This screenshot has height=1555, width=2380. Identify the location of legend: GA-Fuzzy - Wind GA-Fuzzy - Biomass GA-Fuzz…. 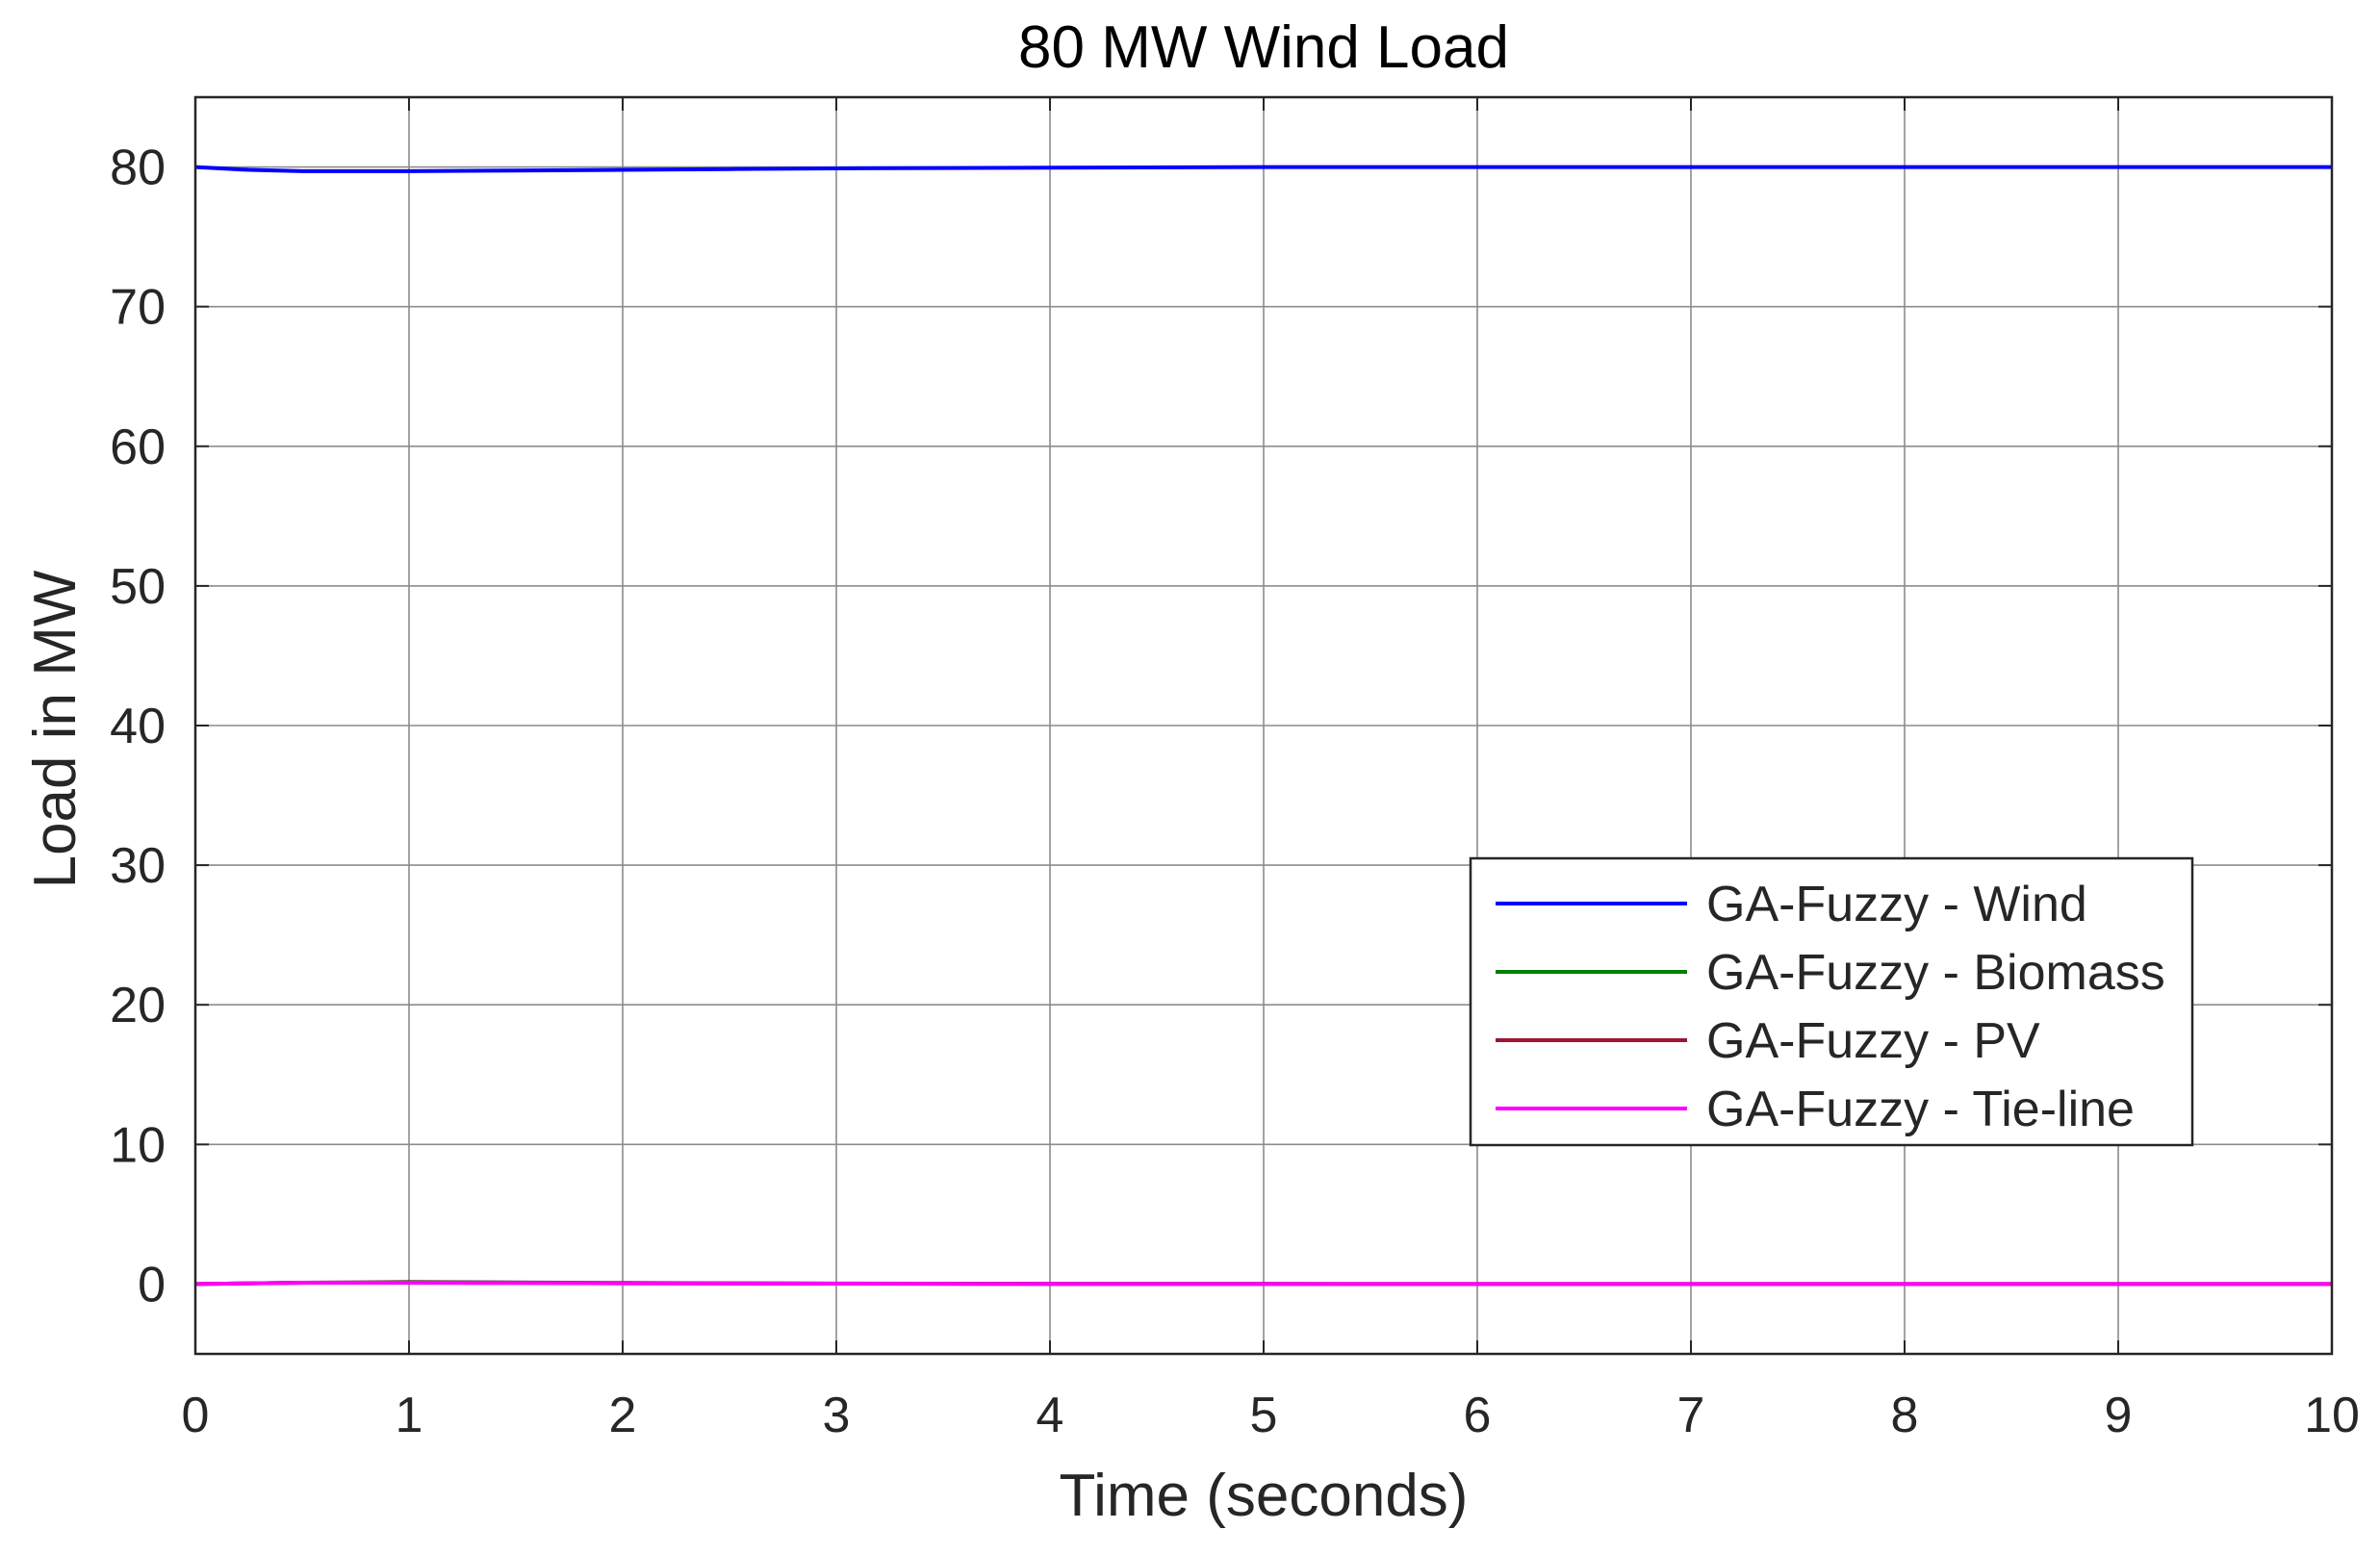
(1832, 1001).